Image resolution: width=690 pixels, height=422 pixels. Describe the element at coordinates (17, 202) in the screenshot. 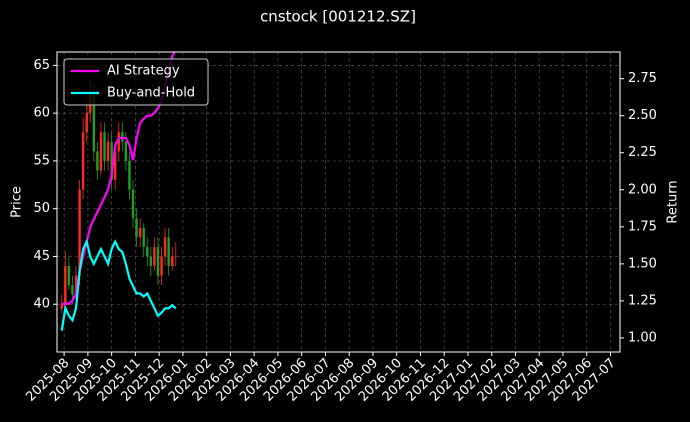

I see `y-axis-label: Price` at that location.